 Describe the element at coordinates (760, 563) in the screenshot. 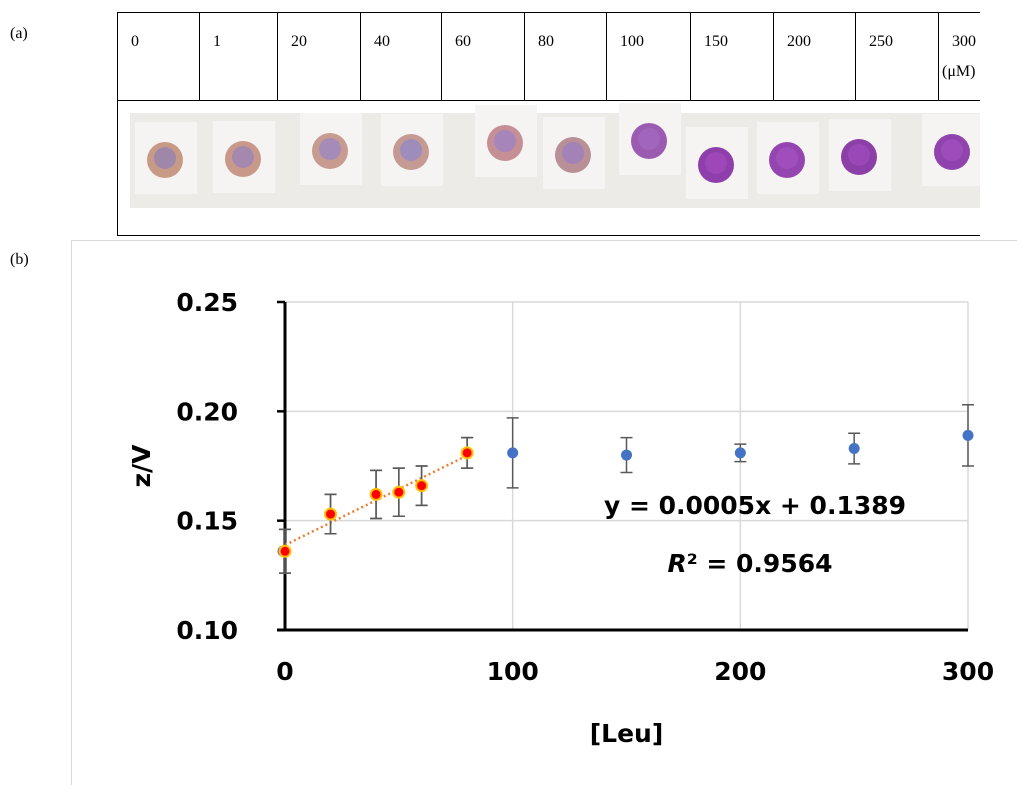

I see `r-value: ² = 0.9564` at that location.